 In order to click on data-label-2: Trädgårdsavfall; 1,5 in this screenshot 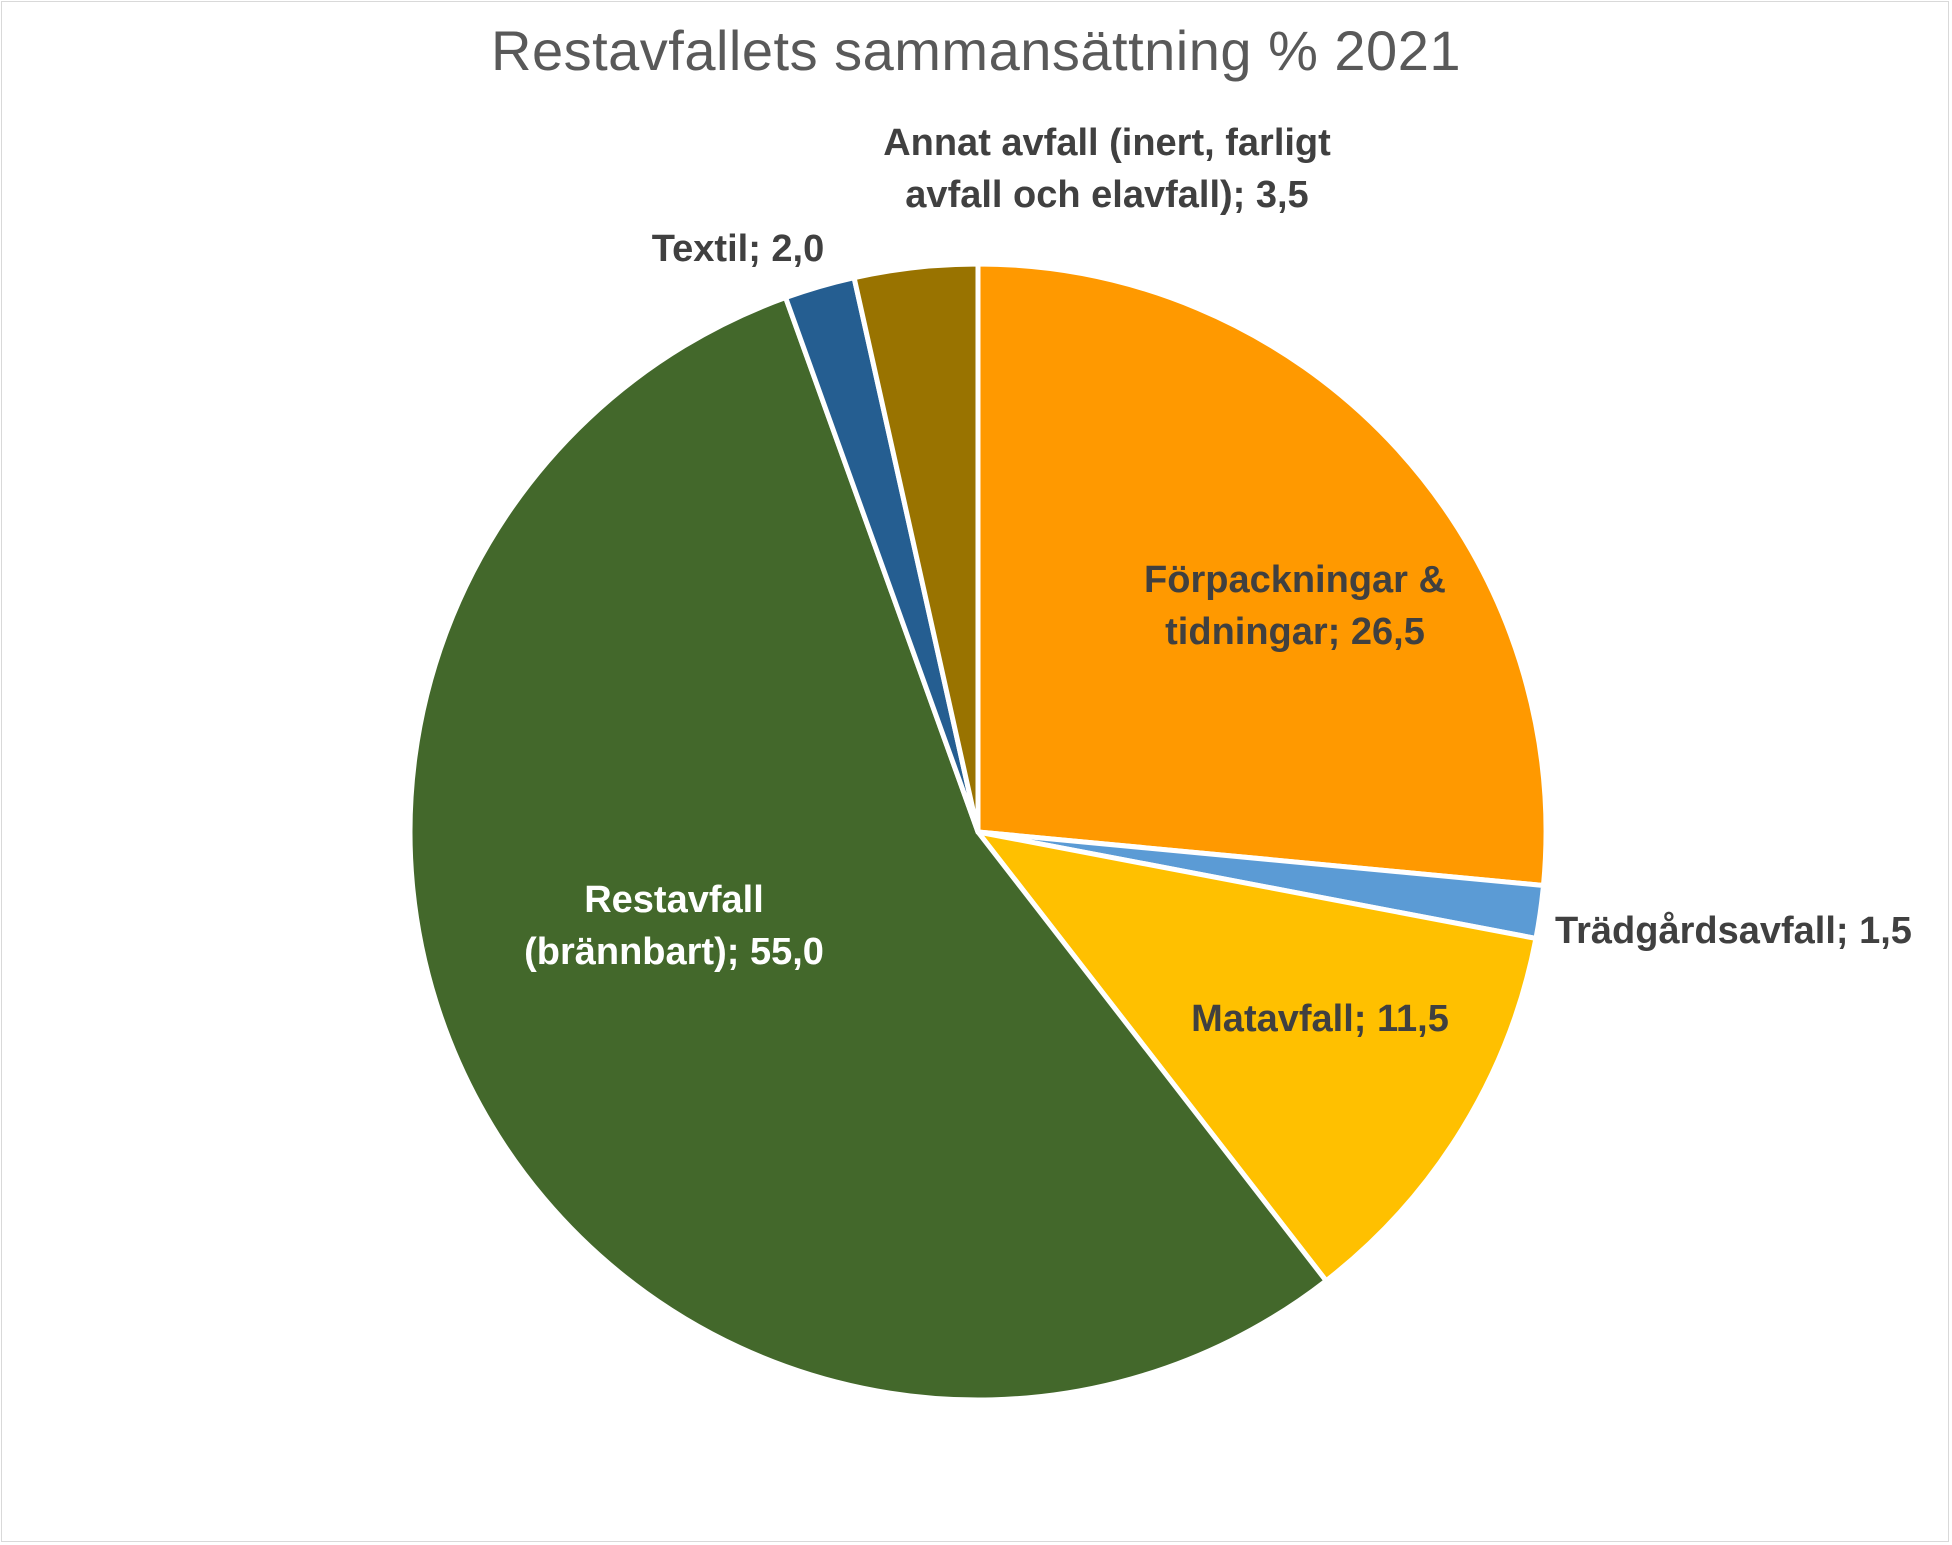, I will do `click(1733, 931)`.